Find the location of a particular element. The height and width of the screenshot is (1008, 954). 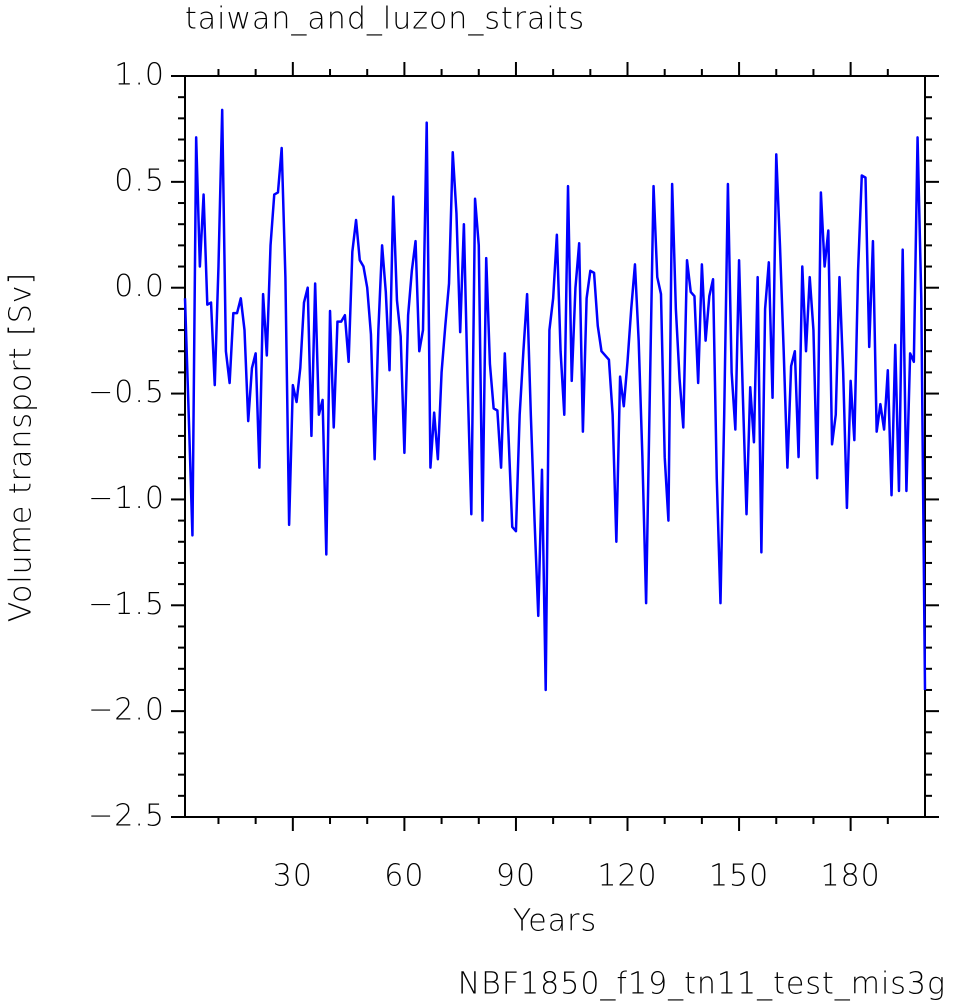

y-tick-label: −1.0 is located at coordinates (126, 498).